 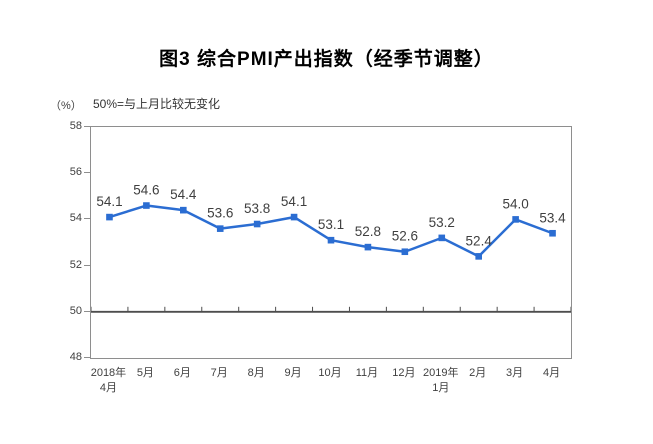 What do you see at coordinates (146, 190) in the screenshot?
I see `data-point-label: 54.6` at bounding box center [146, 190].